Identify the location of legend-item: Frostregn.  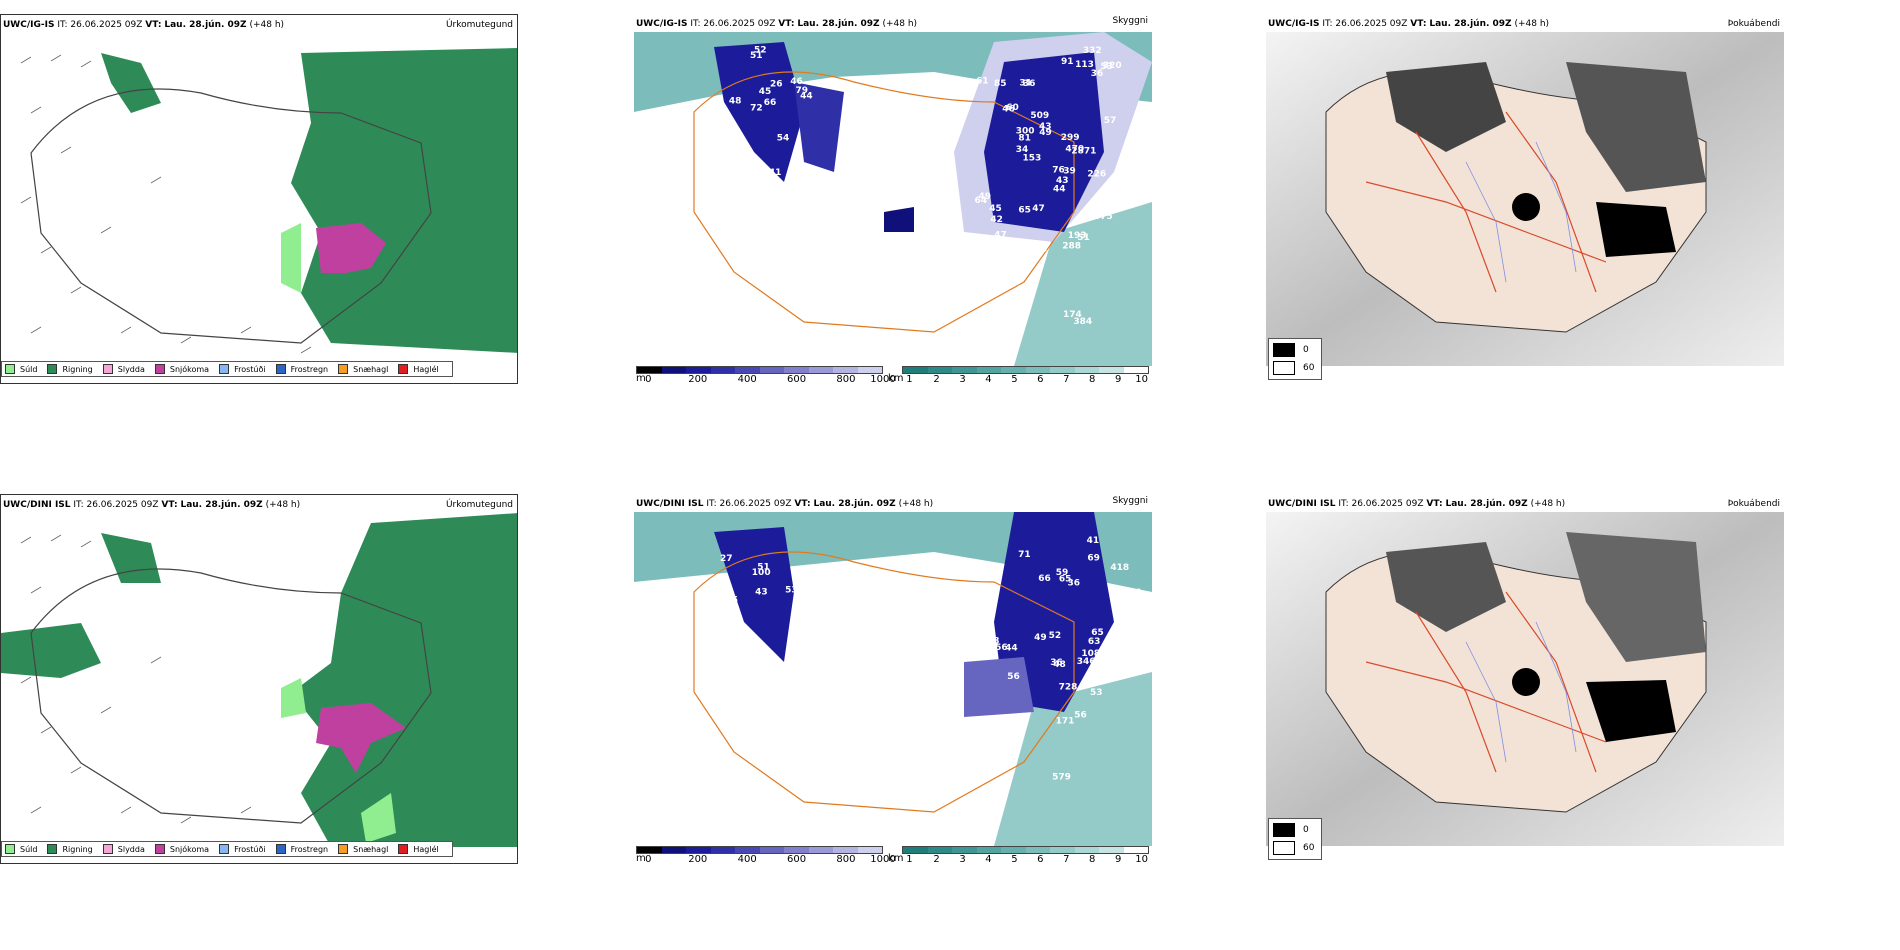
(301, 849).